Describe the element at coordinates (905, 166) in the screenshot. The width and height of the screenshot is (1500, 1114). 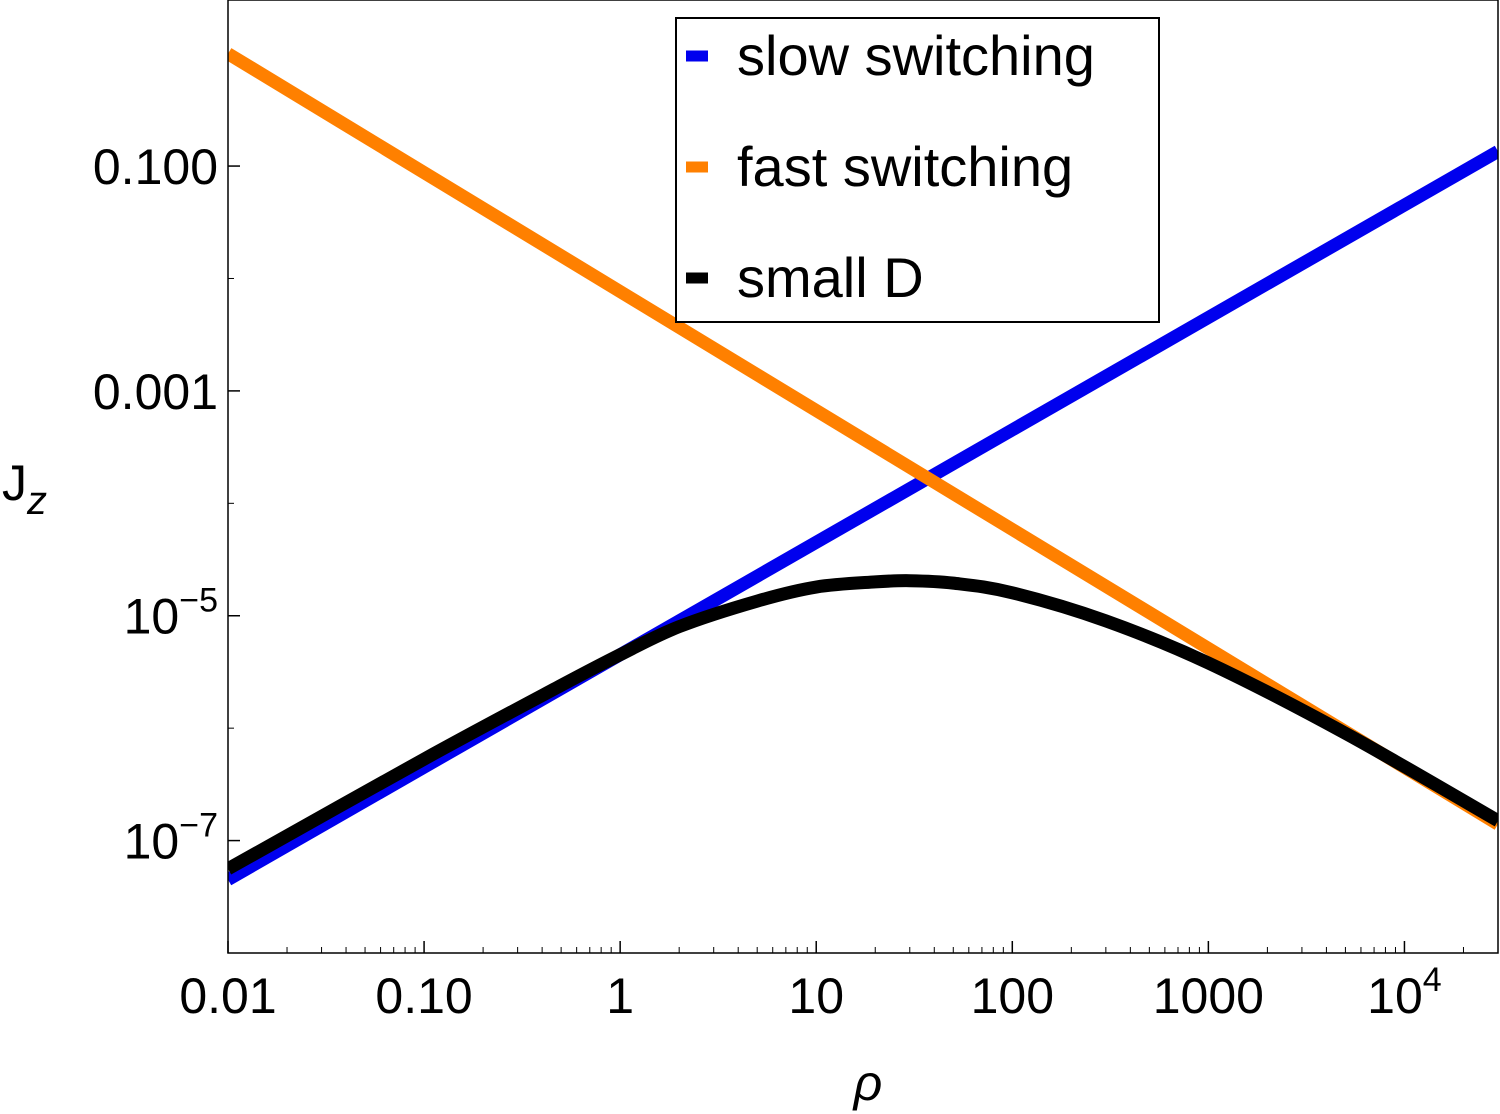
I see `legend-label: fast switching` at that location.